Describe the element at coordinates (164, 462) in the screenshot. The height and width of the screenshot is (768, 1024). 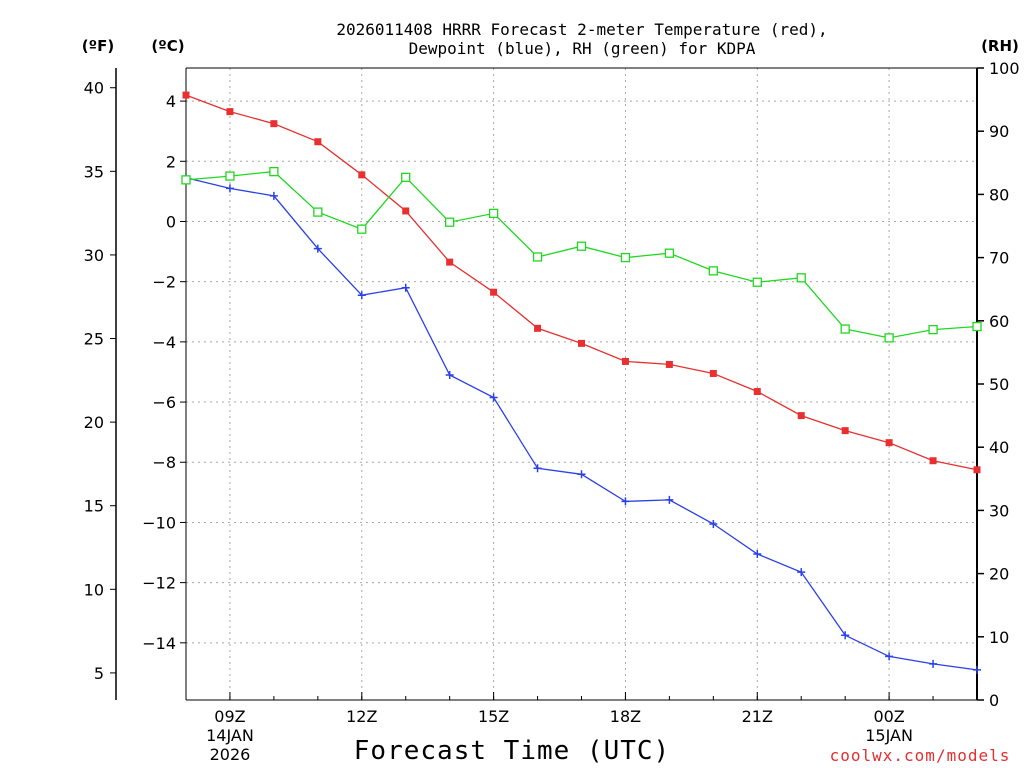
I see `celsius-tick-label: −8` at that location.